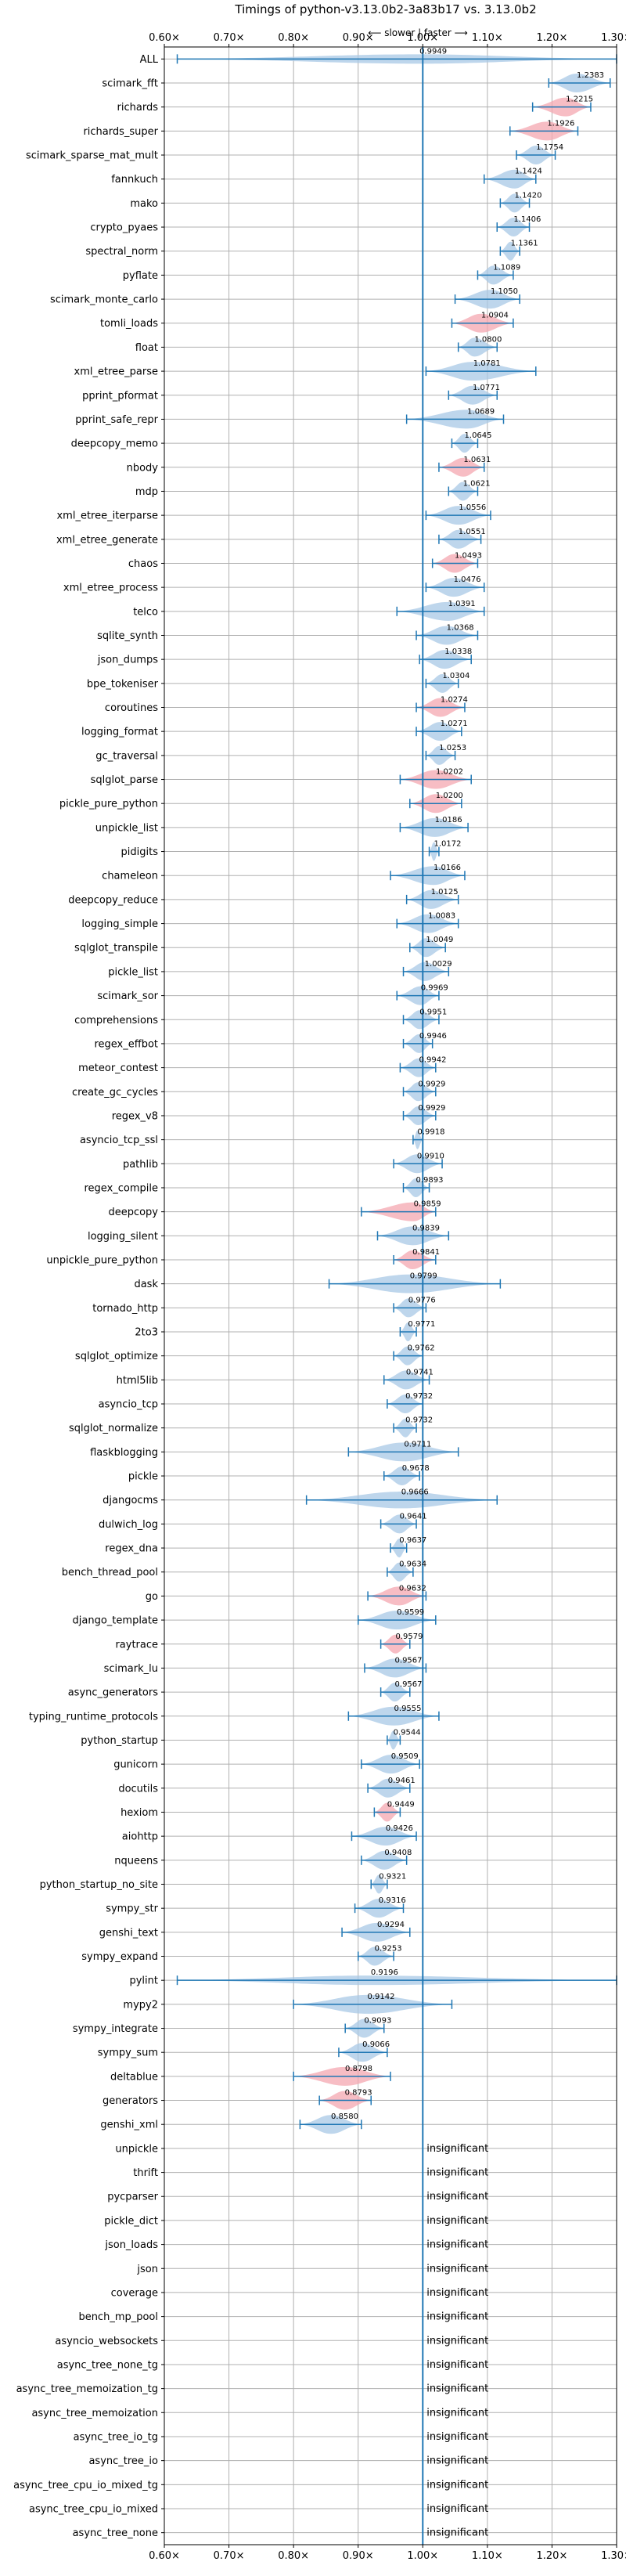 This screenshot has height=2576, width=626. Describe the element at coordinates (495, 316) in the screenshot. I see `value-label: 1.0904` at that location.